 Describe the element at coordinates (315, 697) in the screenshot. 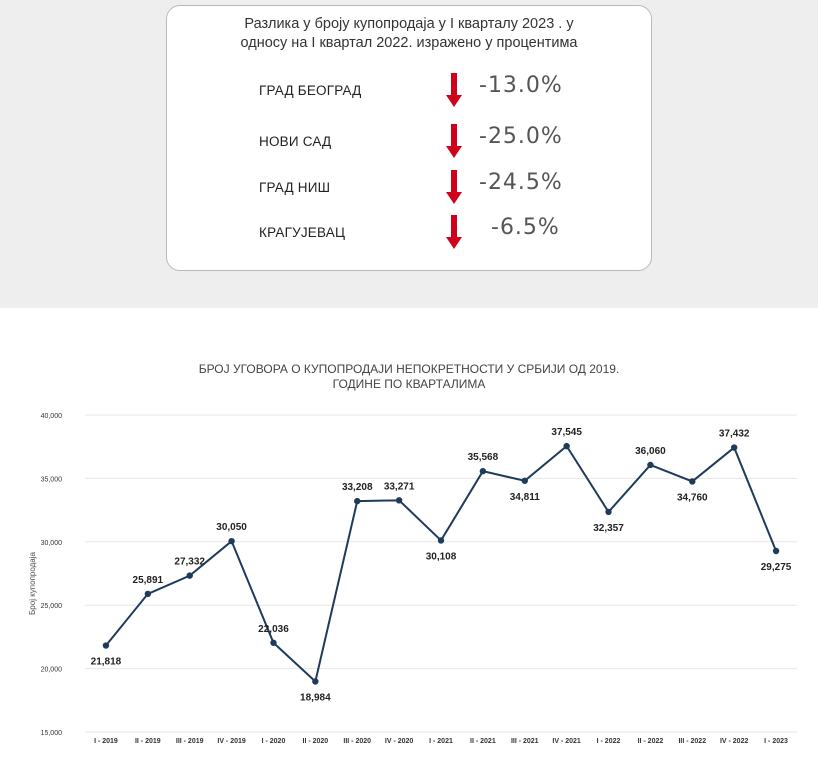

I see `data-label: 18,984` at that location.